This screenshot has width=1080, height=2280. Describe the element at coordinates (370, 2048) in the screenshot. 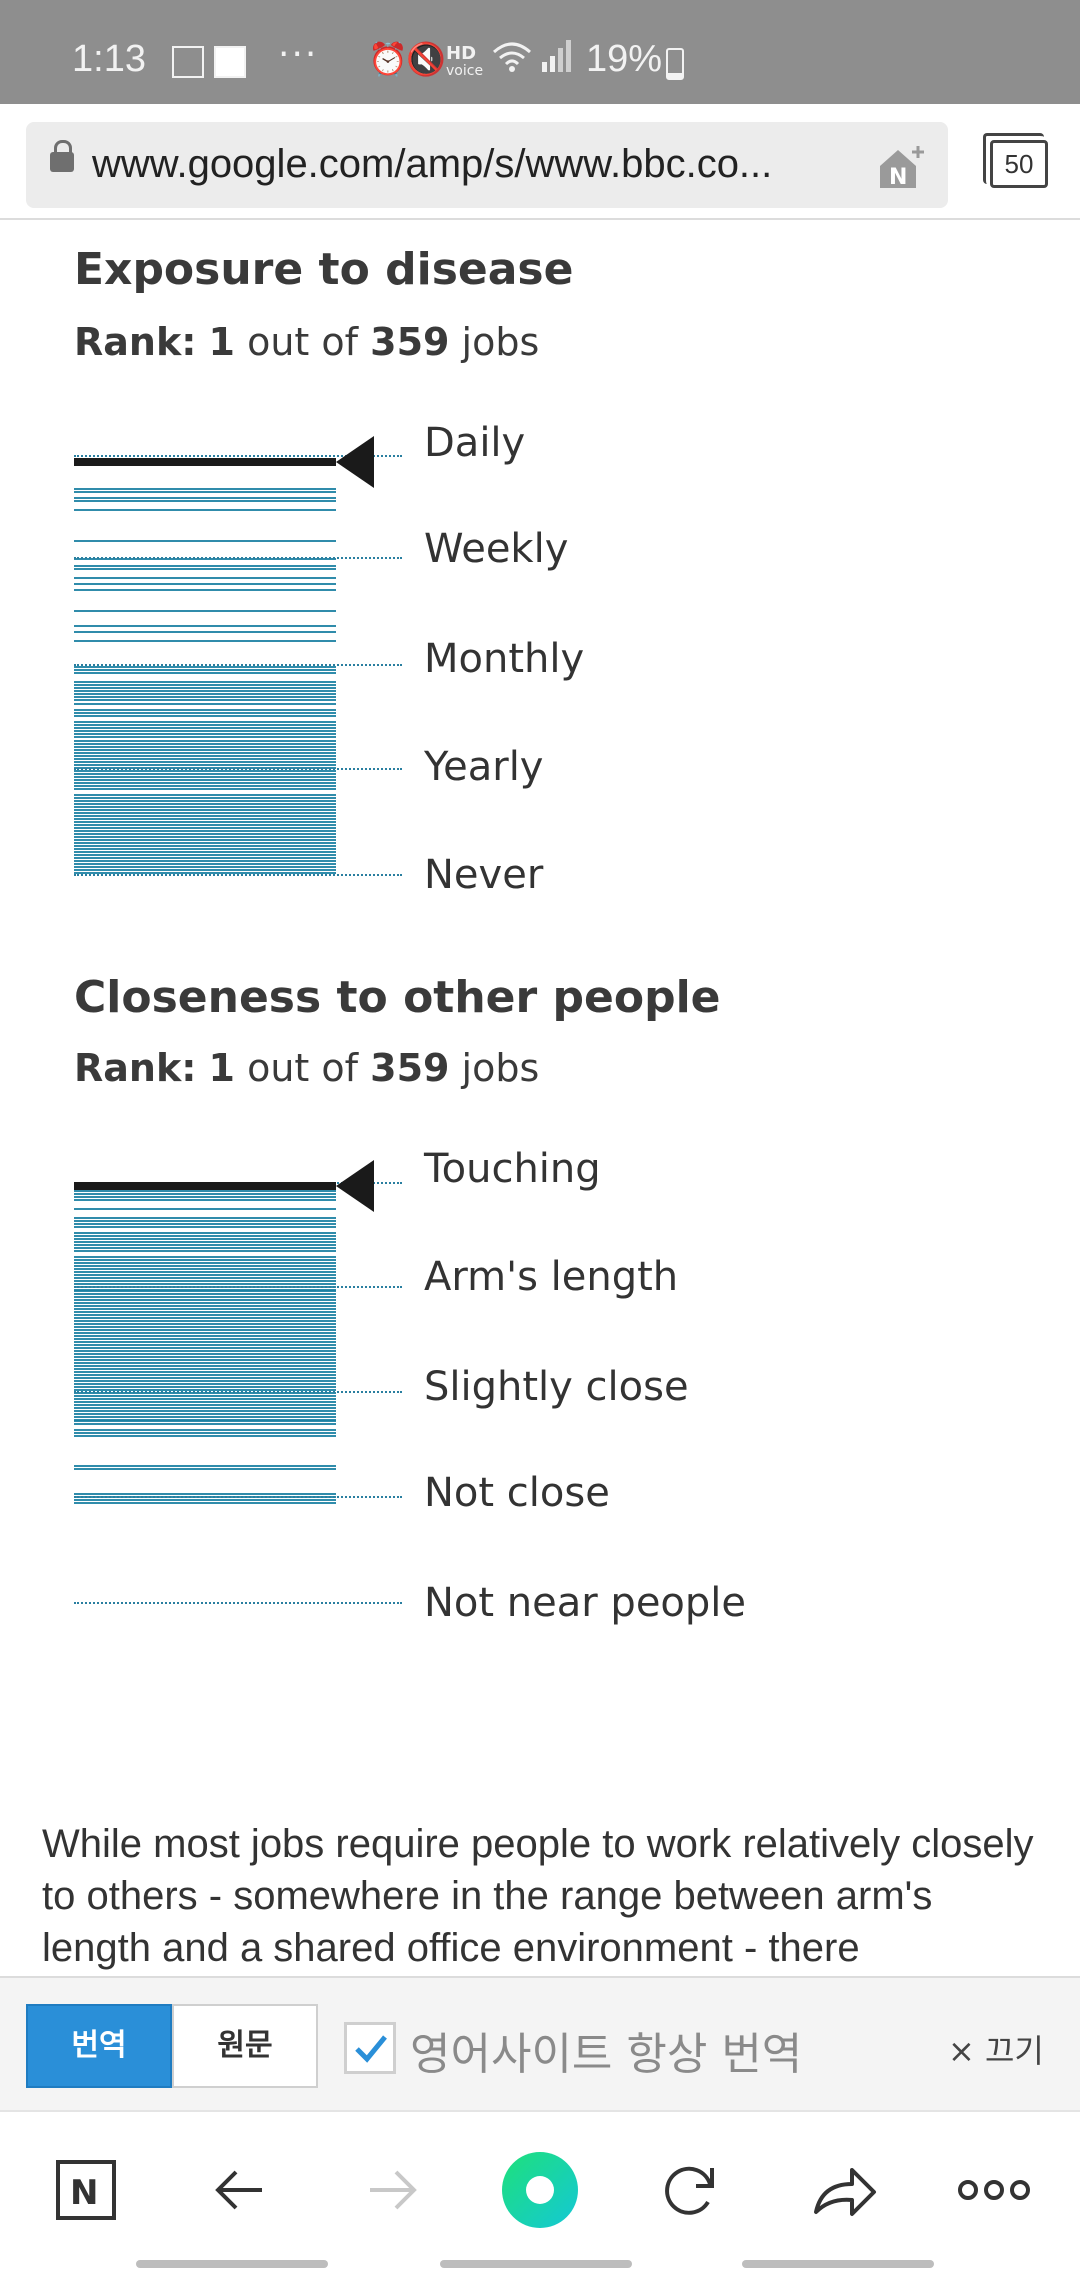

I see `always-translate-checkbox` at that location.